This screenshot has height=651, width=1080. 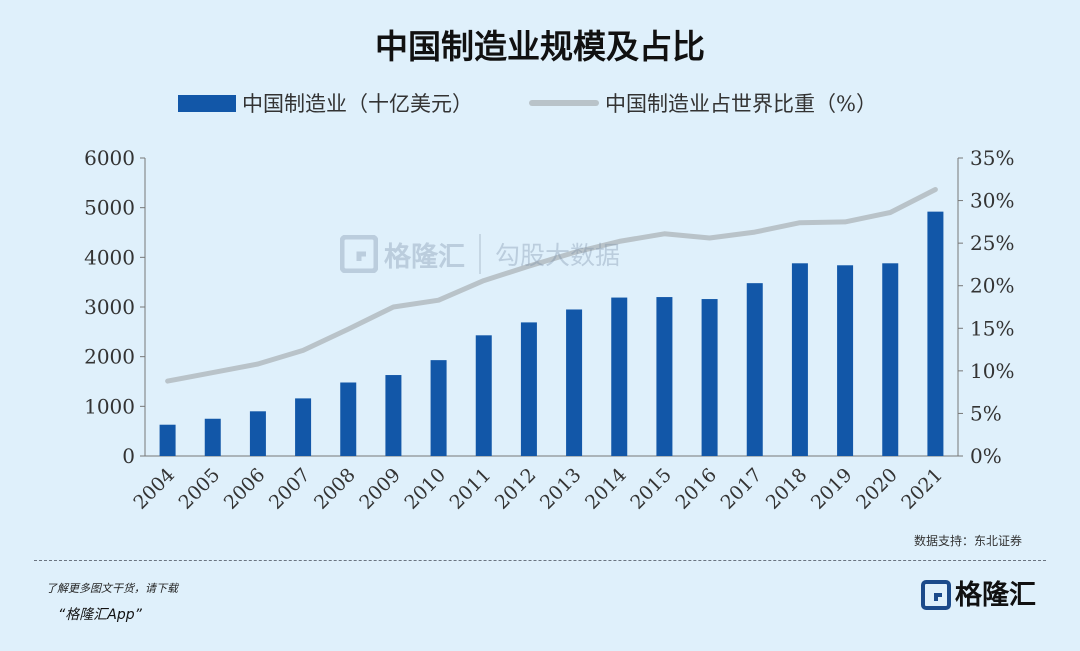 What do you see at coordinates (109, 158) in the screenshot?
I see `y-left-tick-label: 6000` at bounding box center [109, 158].